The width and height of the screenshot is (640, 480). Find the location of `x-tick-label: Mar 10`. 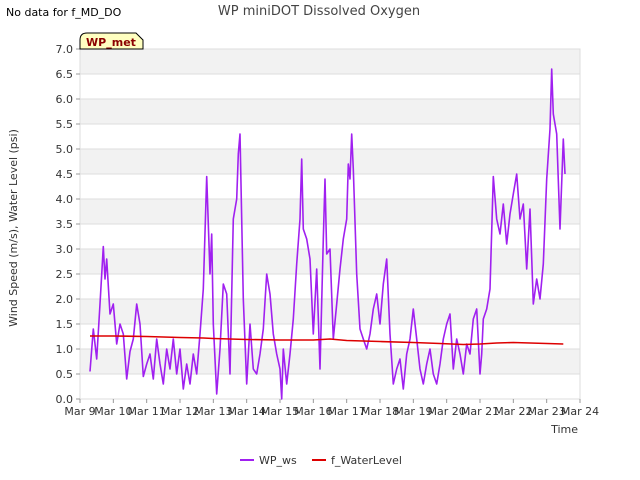

x-tick-label: Mar 10 is located at coordinates (113, 411).